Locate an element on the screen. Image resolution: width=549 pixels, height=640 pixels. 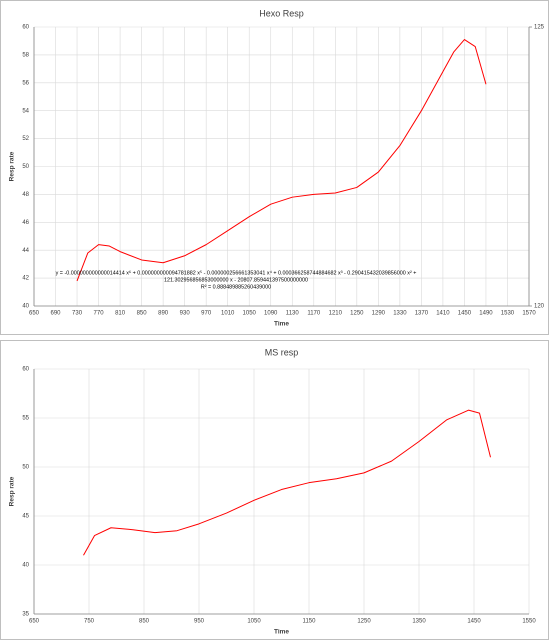
x-tick-label: 970 is located at coordinates (206, 314).